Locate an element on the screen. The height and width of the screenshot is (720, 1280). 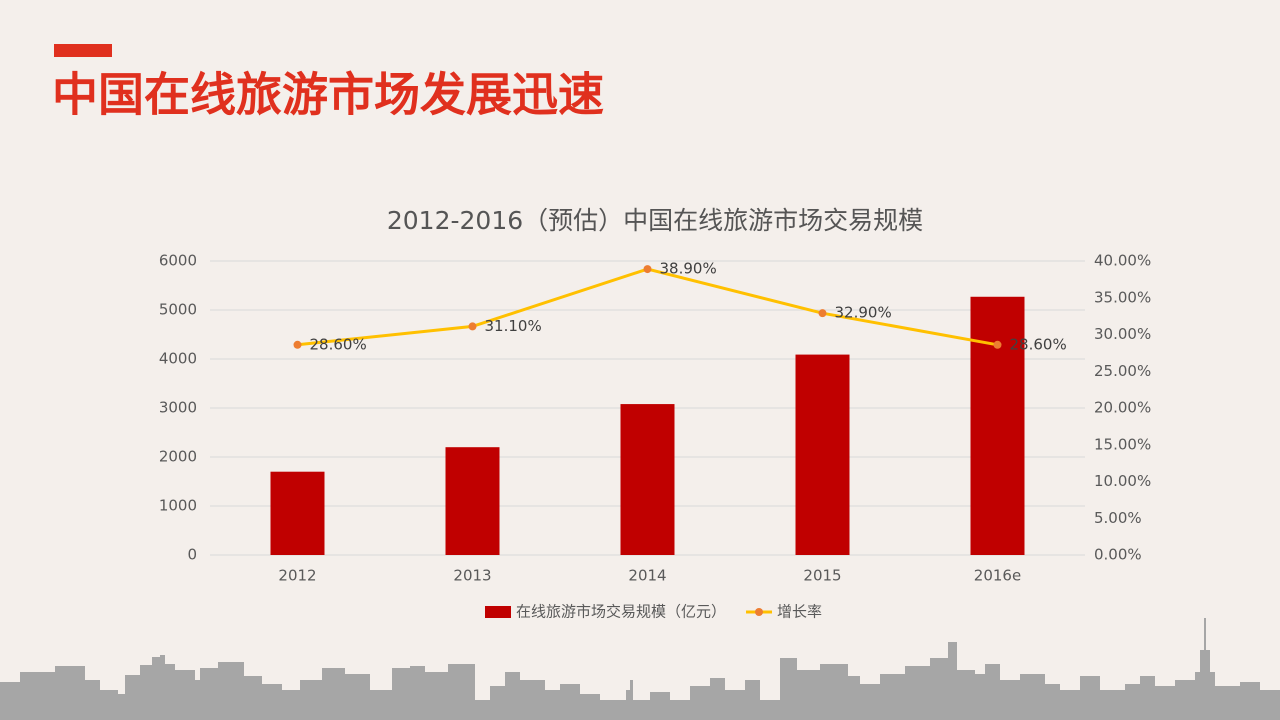
legend-label: 增长率 is located at coordinates (799, 612).